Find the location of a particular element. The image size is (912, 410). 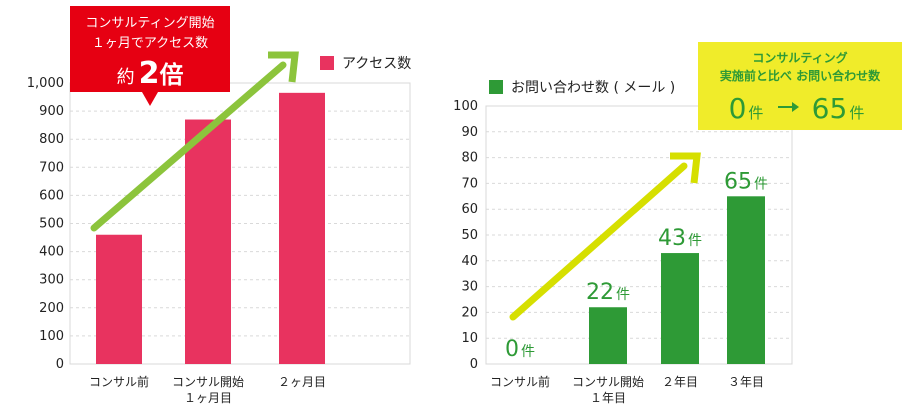

callout-line2: 実施前と比べ お問い合わせ数 is located at coordinates (800, 75).